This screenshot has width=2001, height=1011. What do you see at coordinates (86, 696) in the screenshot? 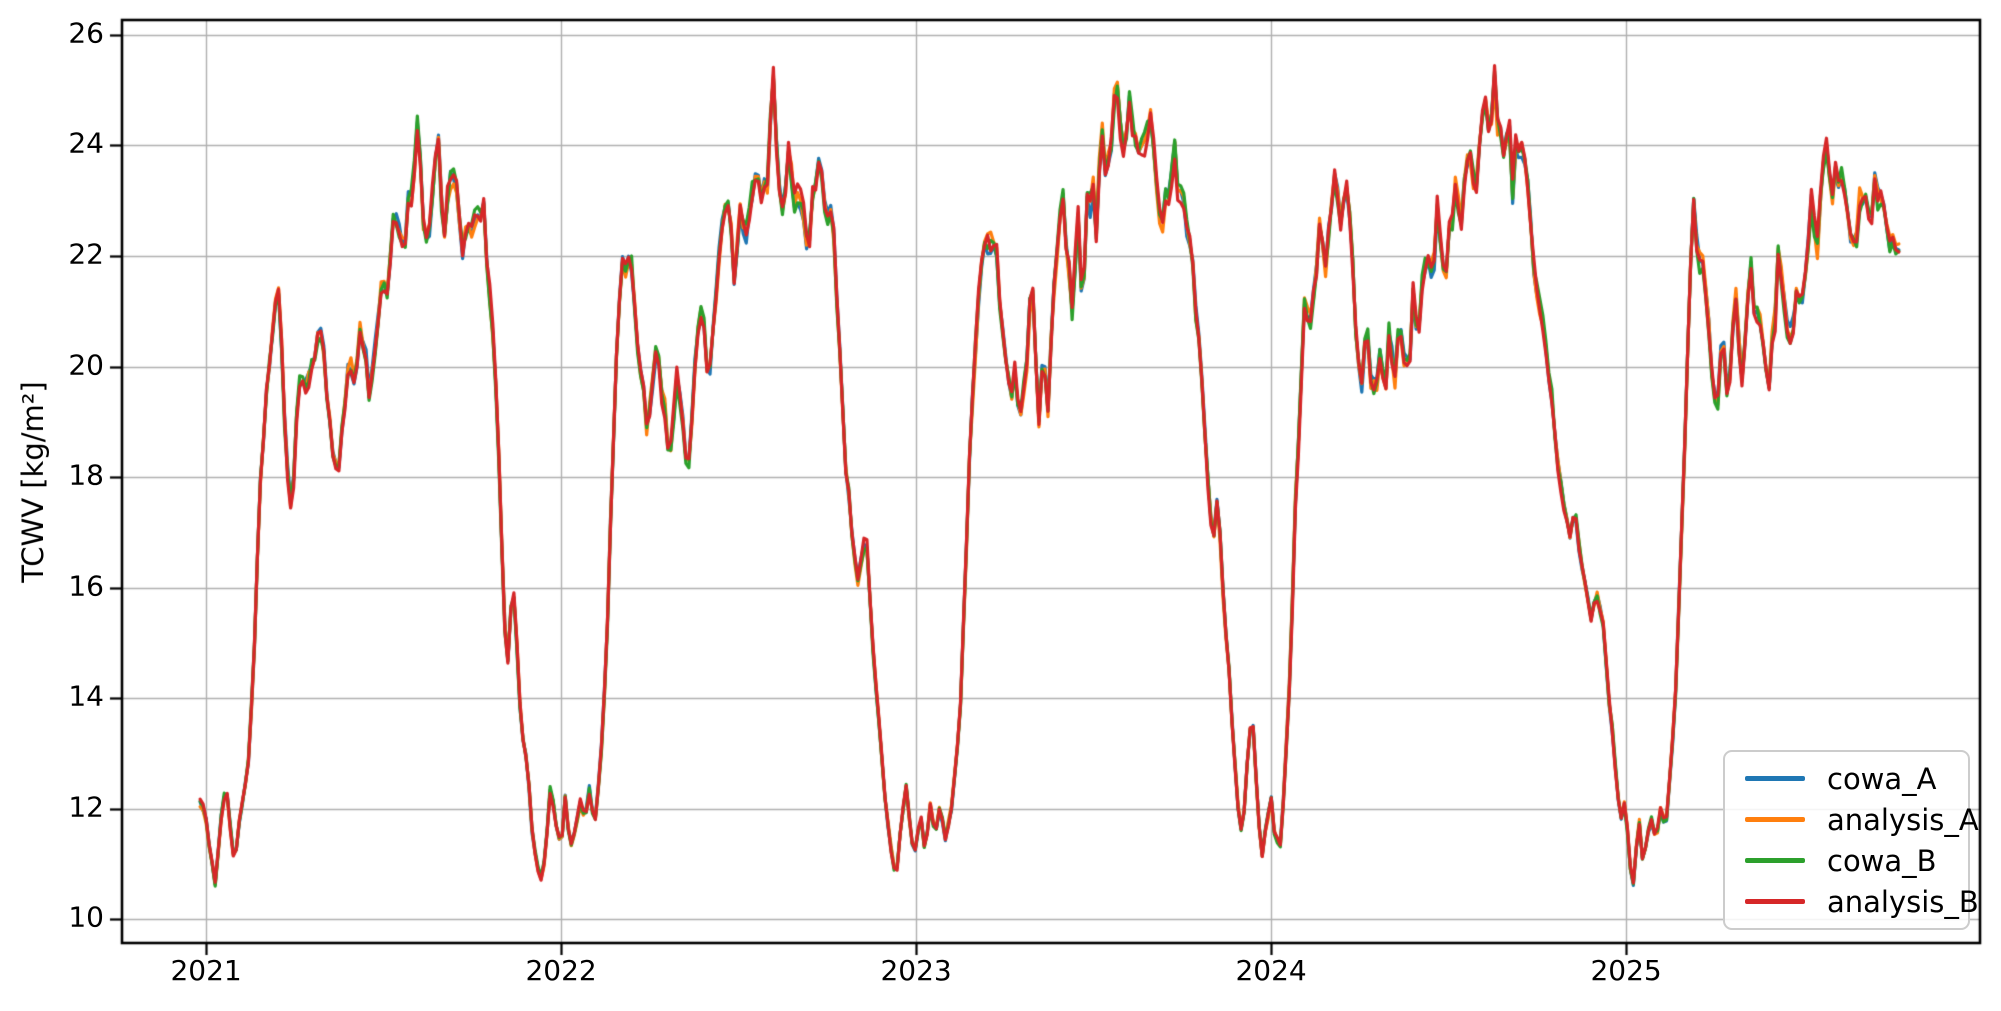
I see `y-tick-label: 14` at bounding box center [86, 696].